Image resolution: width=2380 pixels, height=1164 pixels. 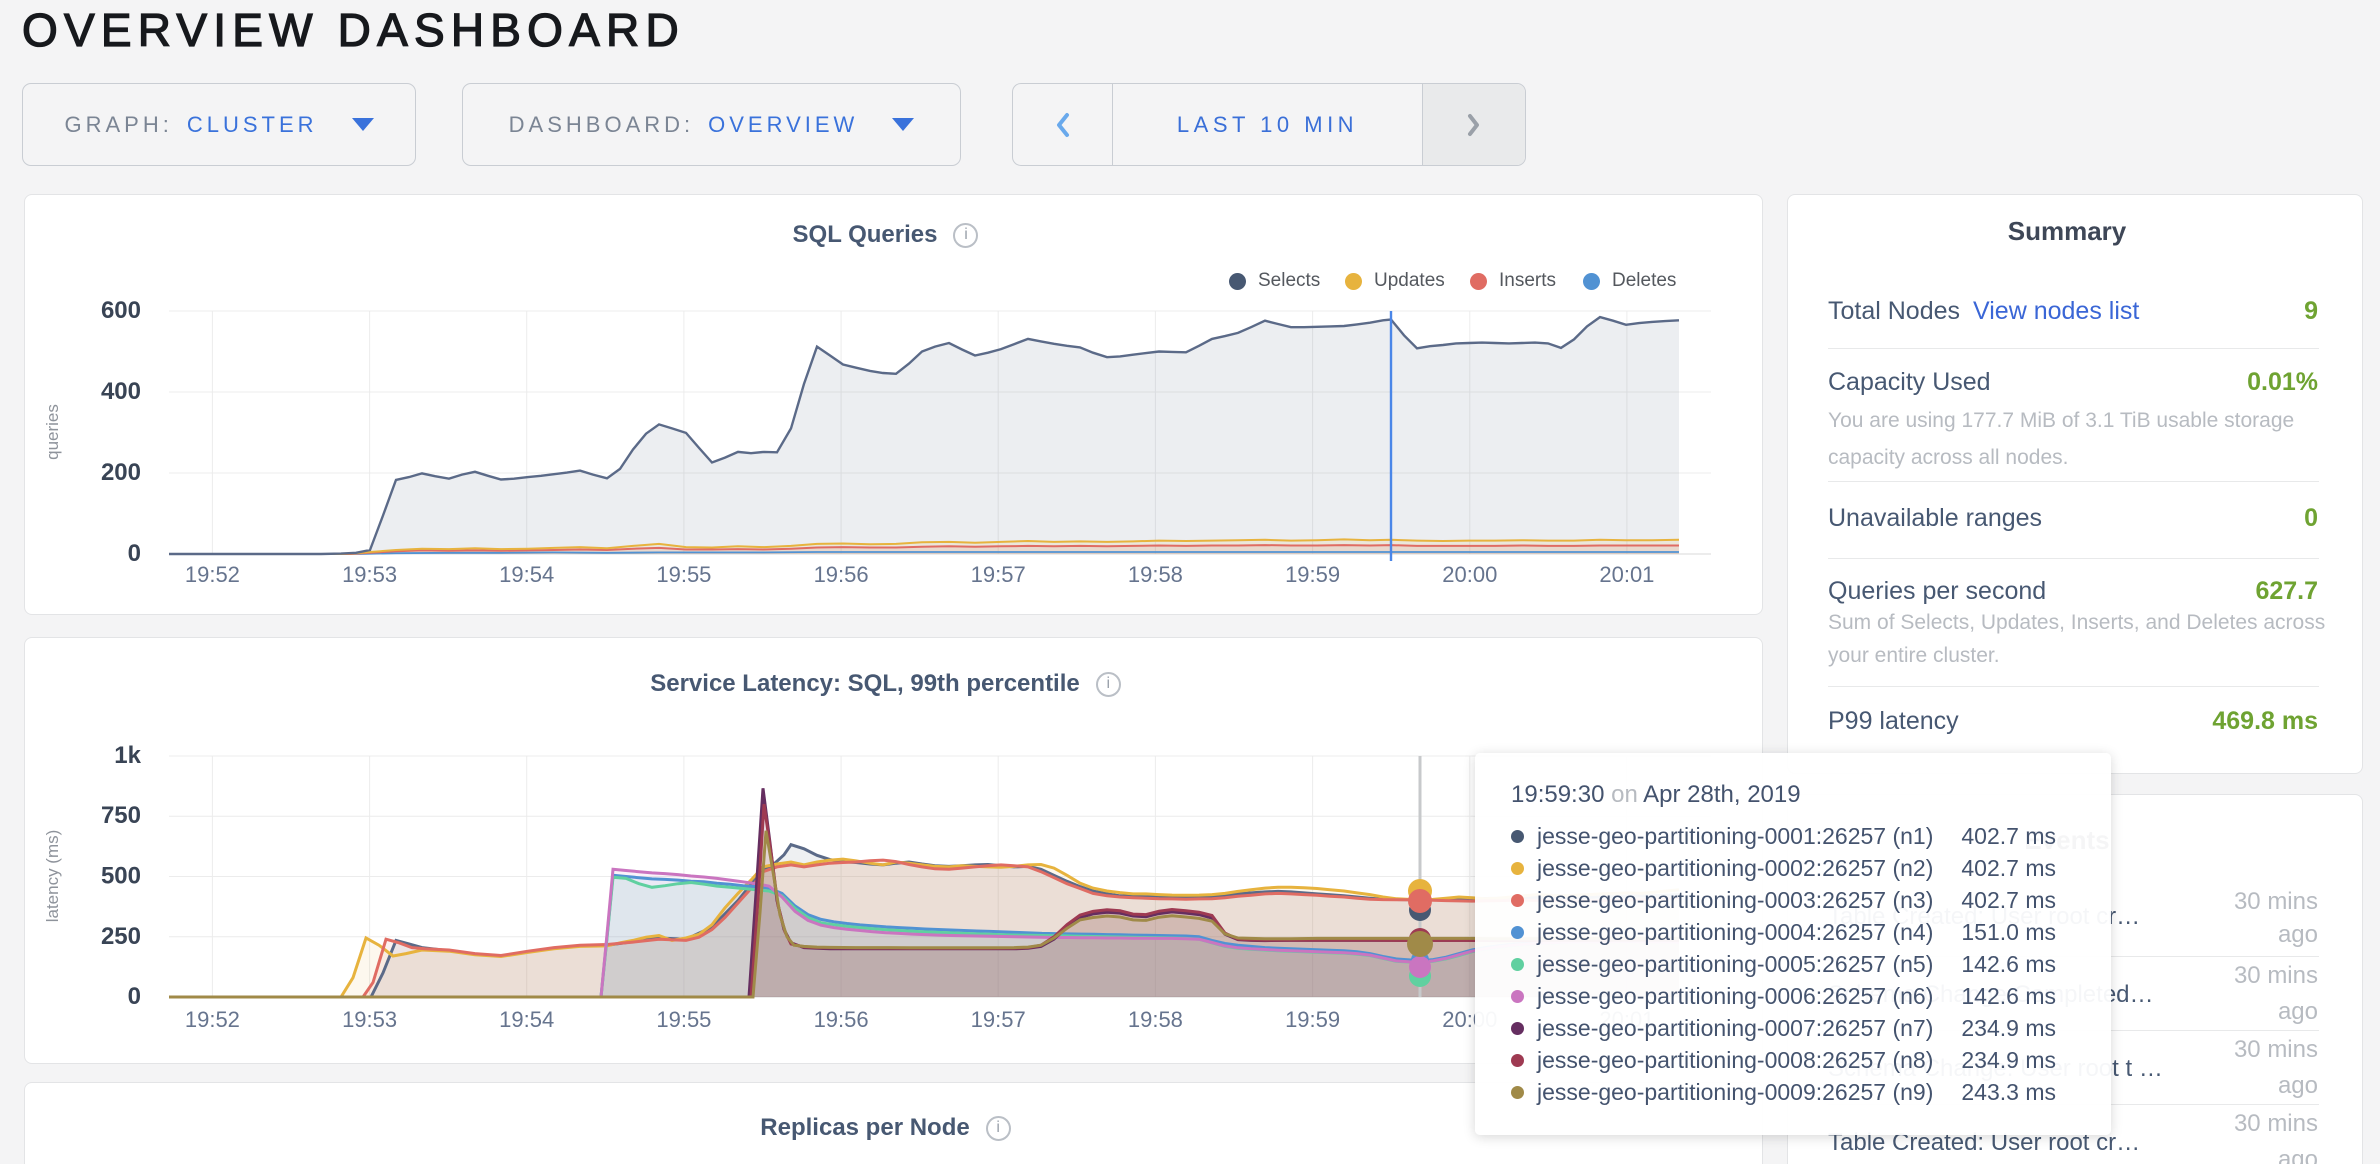 I want to click on svg-text: 600, so click(x=121, y=310).